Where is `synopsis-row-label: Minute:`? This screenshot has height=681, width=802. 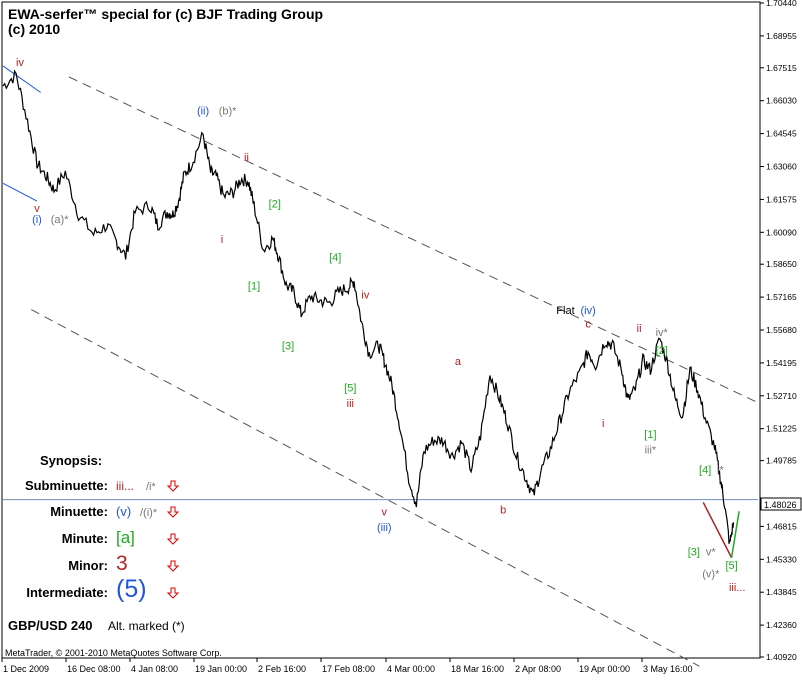
synopsis-row-label: Minute: is located at coordinates (85, 538).